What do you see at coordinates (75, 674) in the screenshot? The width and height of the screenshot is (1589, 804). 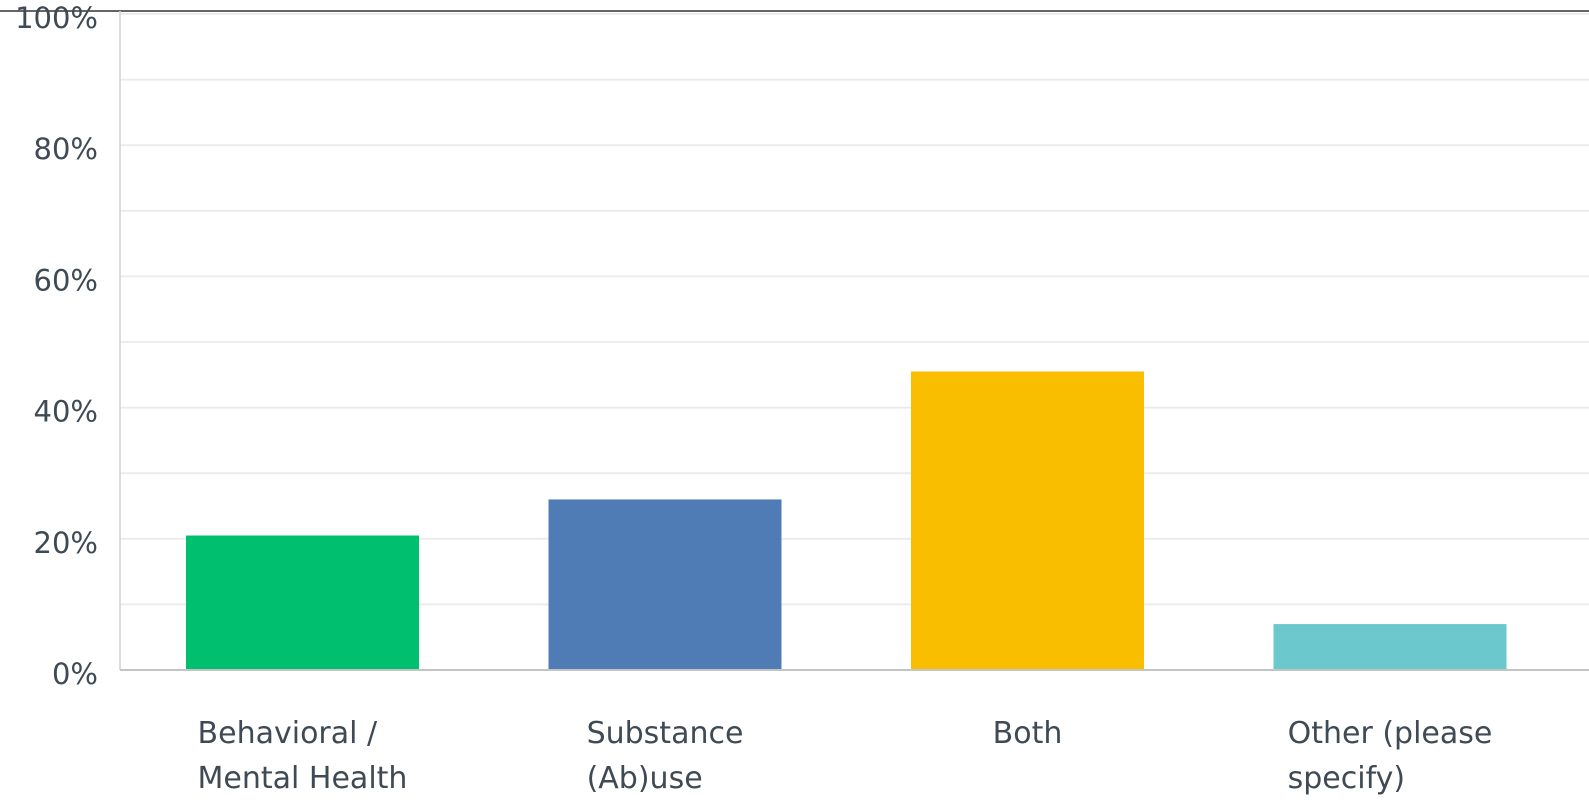 I see `y-tick-label: 0%` at bounding box center [75, 674].